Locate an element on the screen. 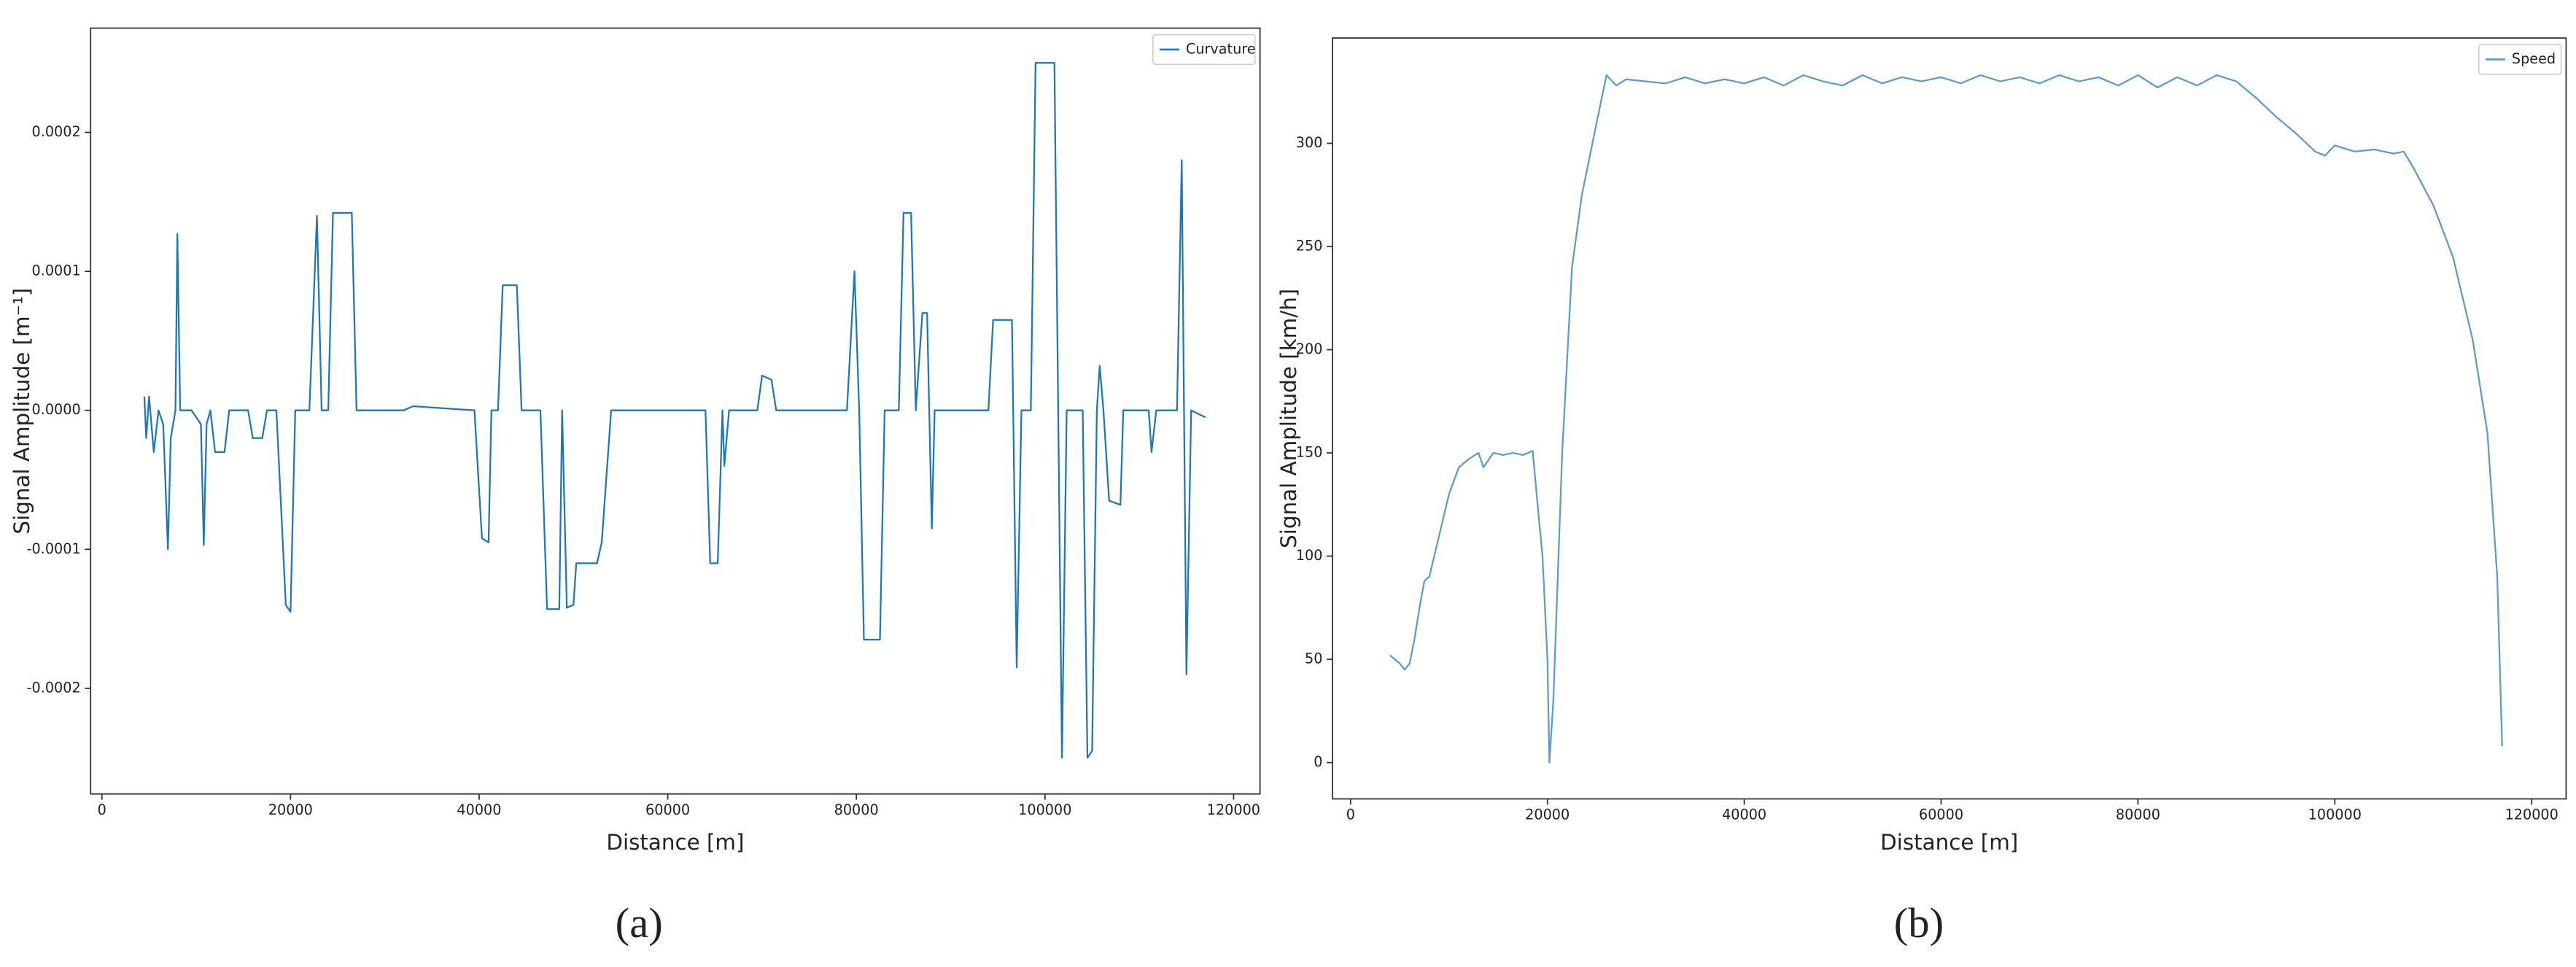 Image resolution: width=2576 pixels, height=967 pixels. panel-label: (a) is located at coordinates (639, 923).